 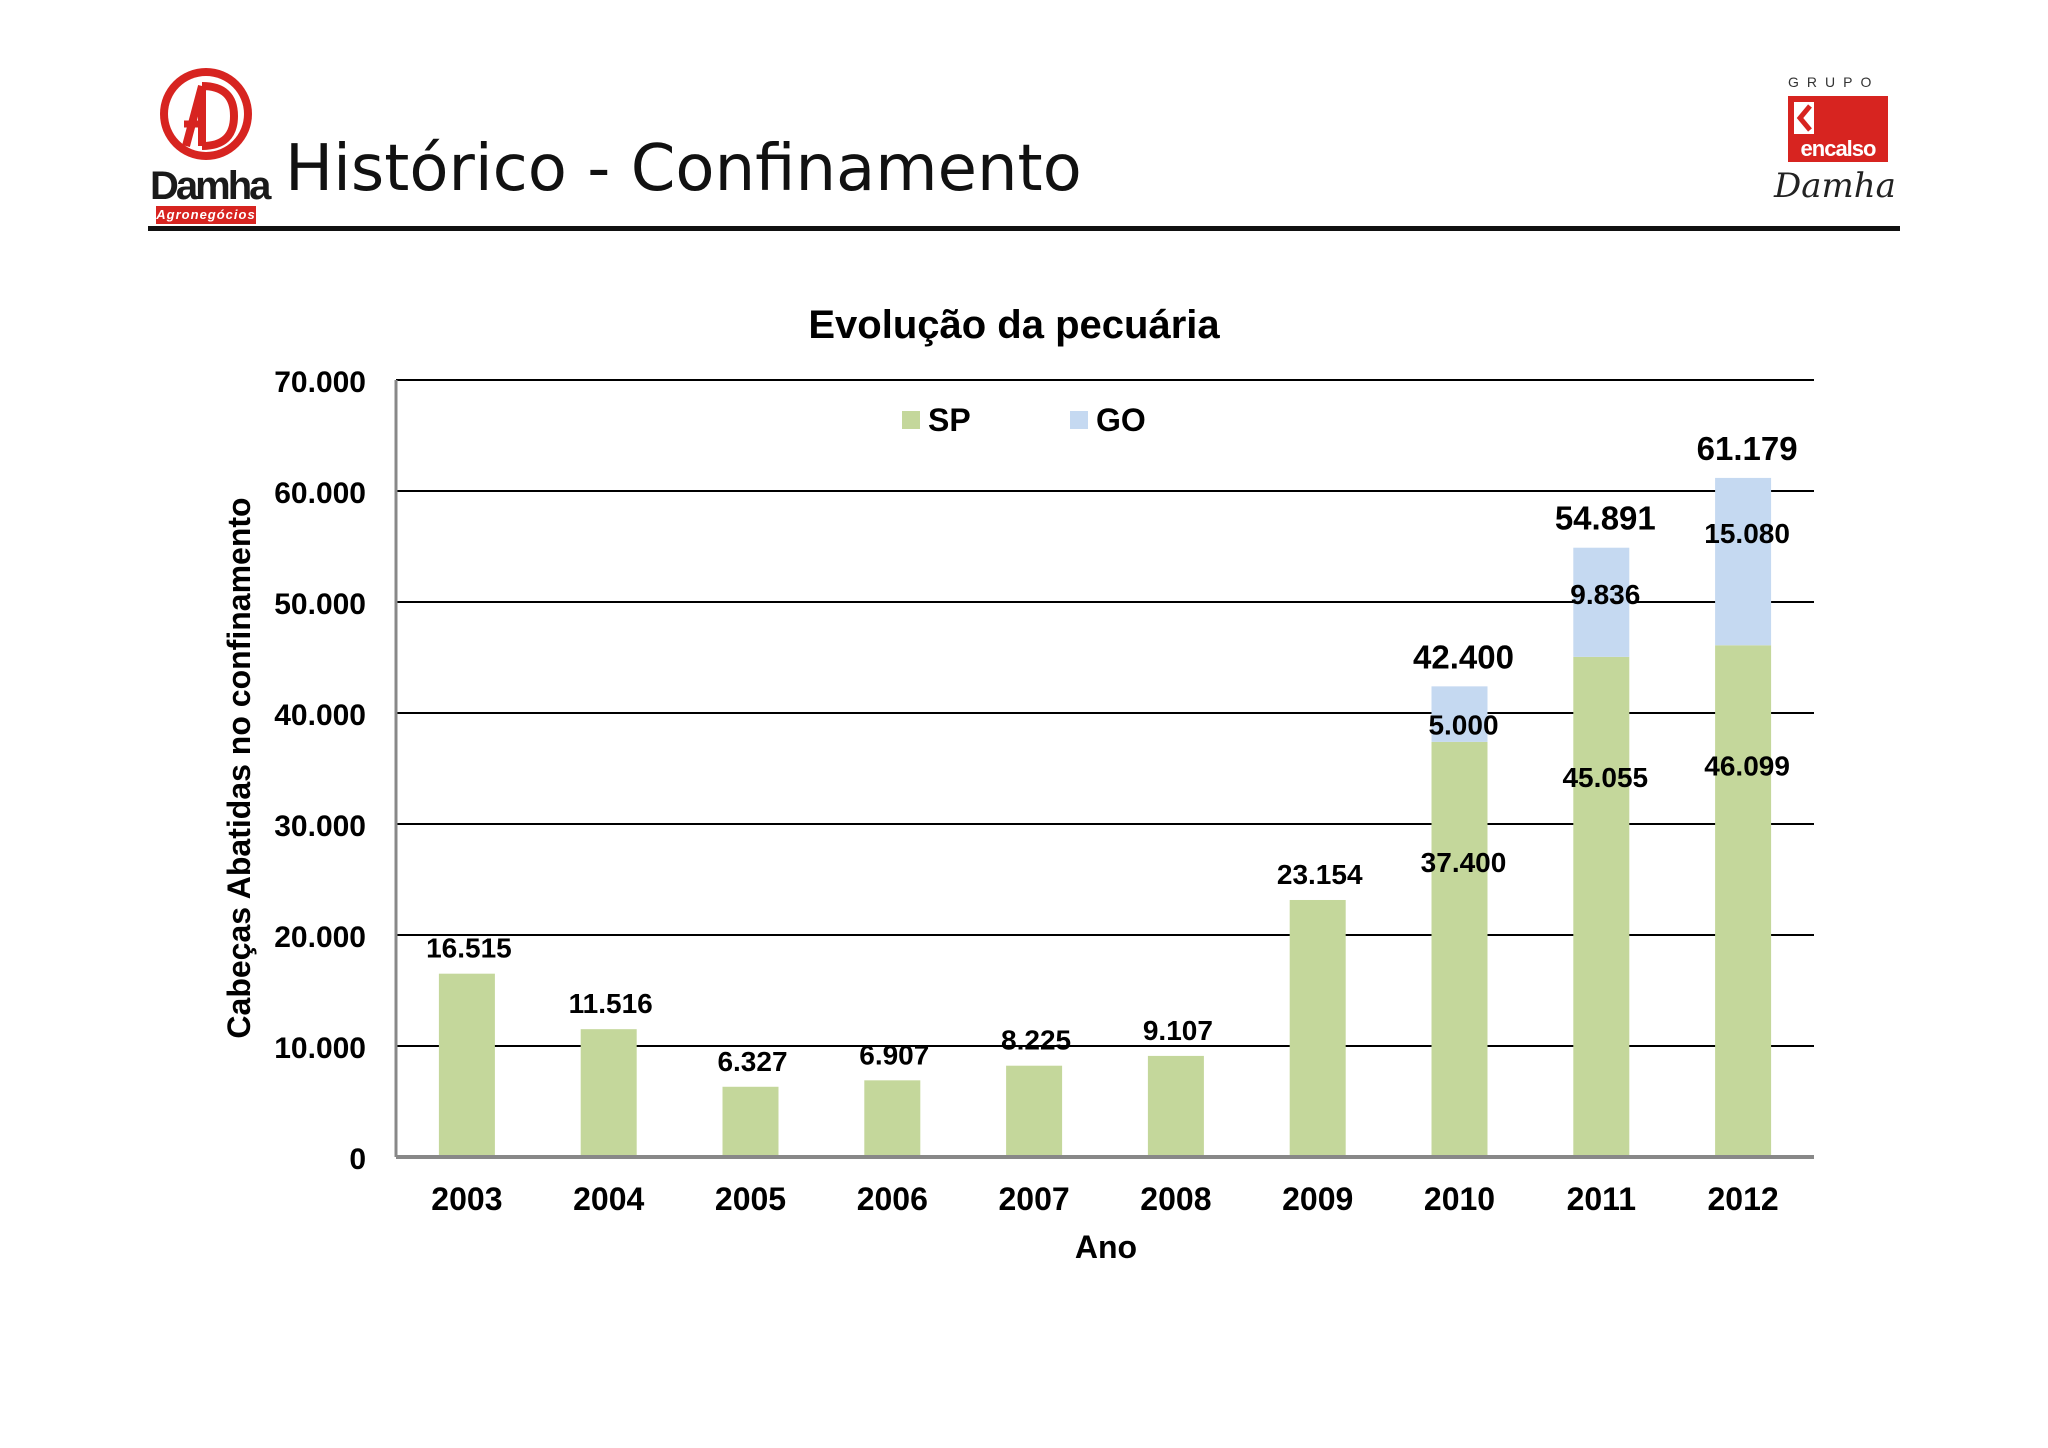 What do you see at coordinates (210, 186) in the screenshot?
I see `damha-wordmark: Damha` at bounding box center [210, 186].